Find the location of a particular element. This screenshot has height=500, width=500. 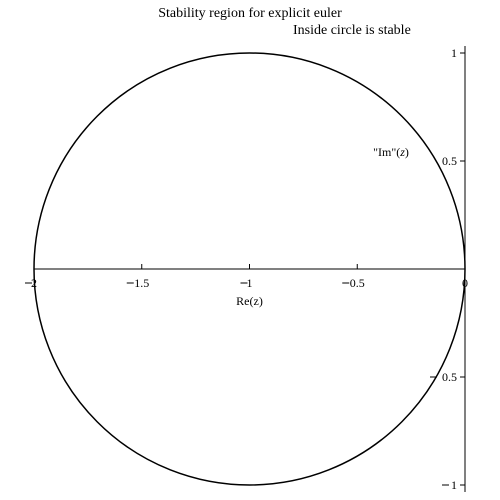

x-tick-label: 0.5 is located at coordinates (357, 283).